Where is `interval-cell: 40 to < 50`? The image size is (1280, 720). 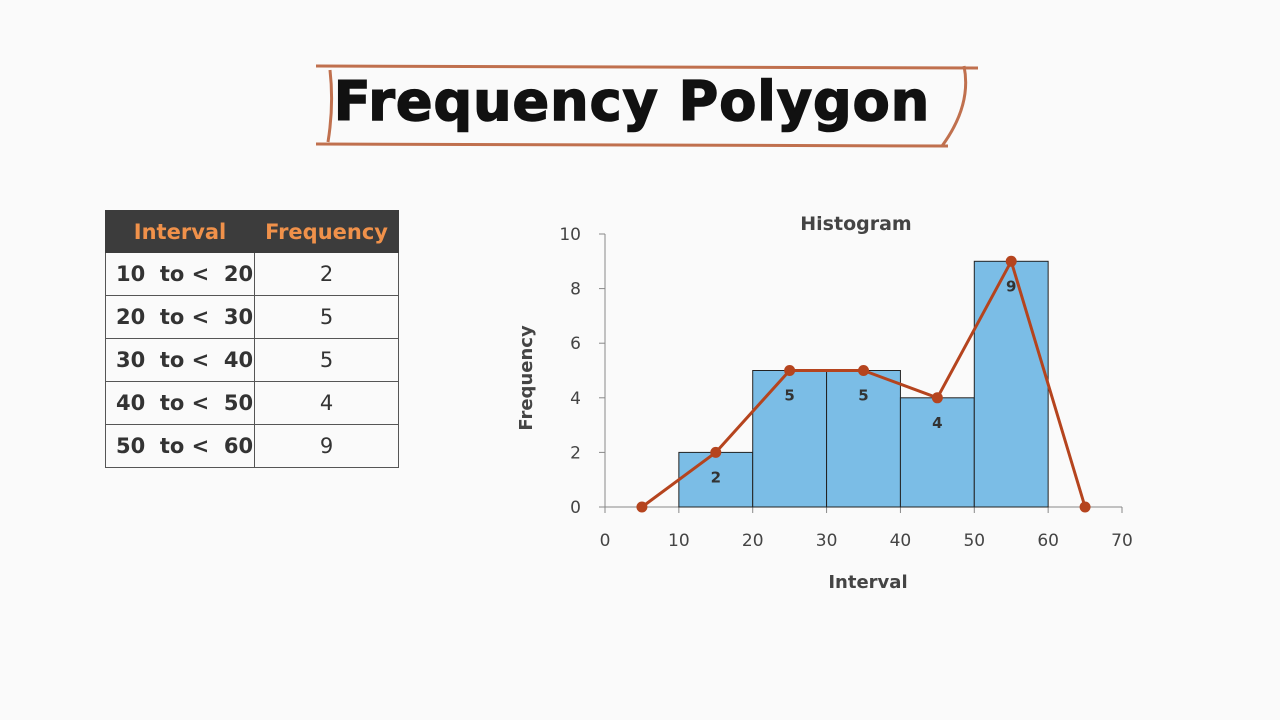 interval-cell: 40 to < 50 is located at coordinates (180, 403).